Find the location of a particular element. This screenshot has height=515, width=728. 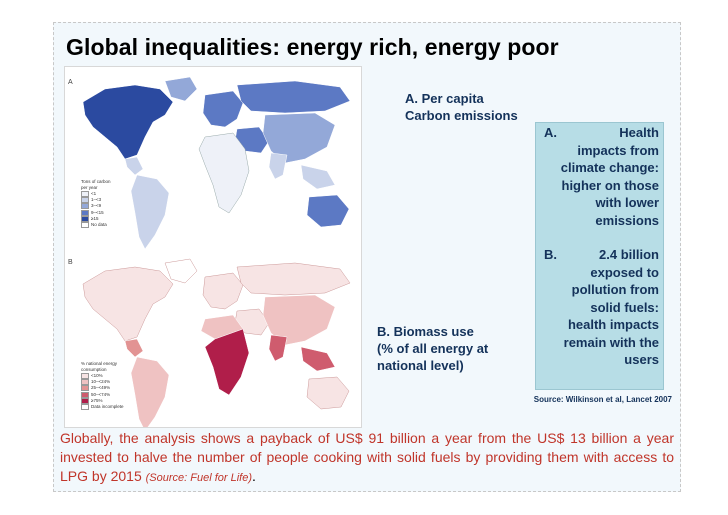

box-a-line: with lower is located at coordinates (627, 202).